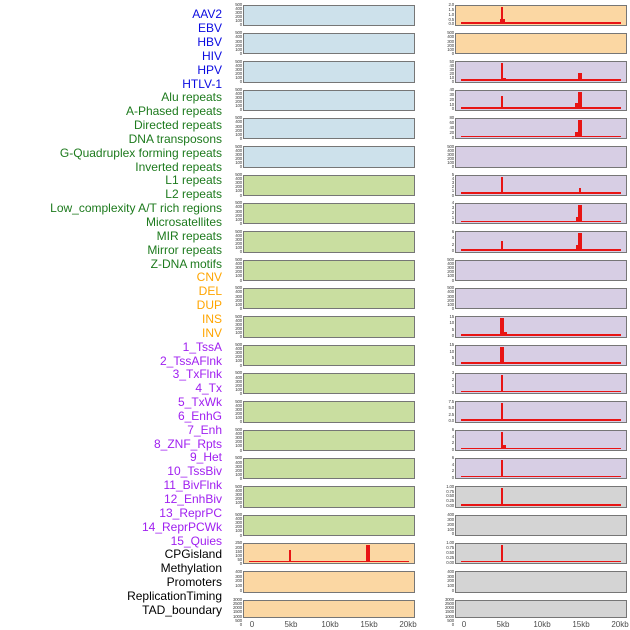  What do you see at coordinates (452, 436) in the screenshot?
I see `y-tick-label: 4` at bounding box center [452, 436].